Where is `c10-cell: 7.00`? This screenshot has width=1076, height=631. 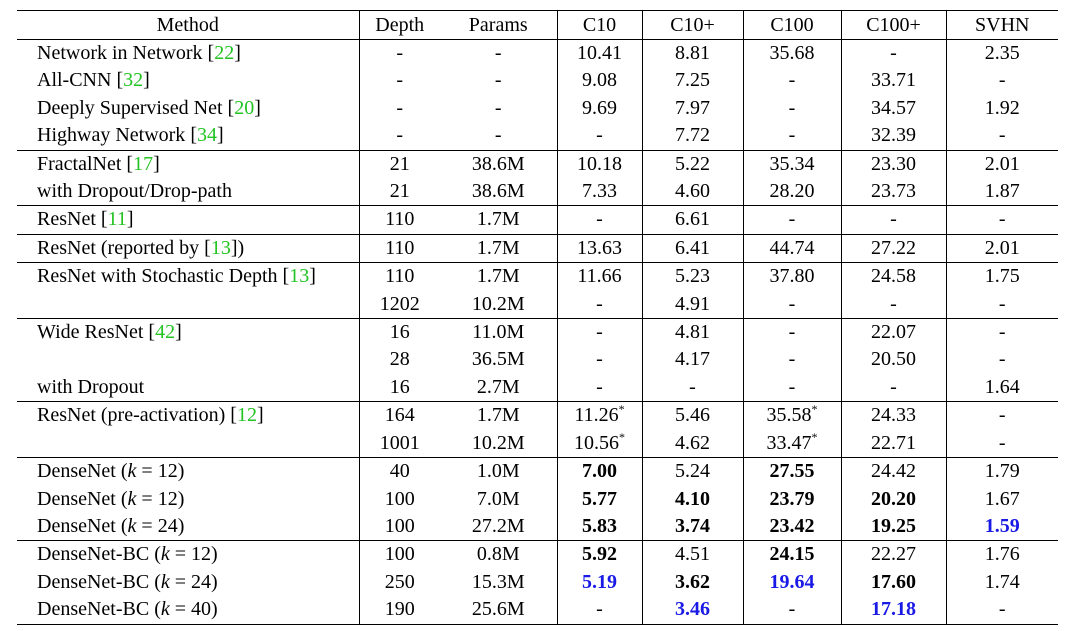 c10-cell: 7.00 is located at coordinates (600, 471).